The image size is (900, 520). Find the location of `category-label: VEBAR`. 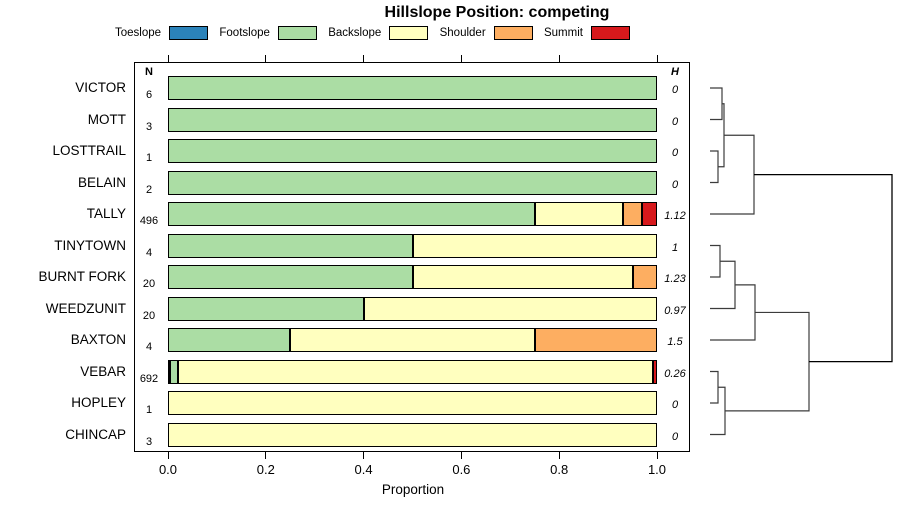

category-label: VEBAR is located at coordinates (103, 371).